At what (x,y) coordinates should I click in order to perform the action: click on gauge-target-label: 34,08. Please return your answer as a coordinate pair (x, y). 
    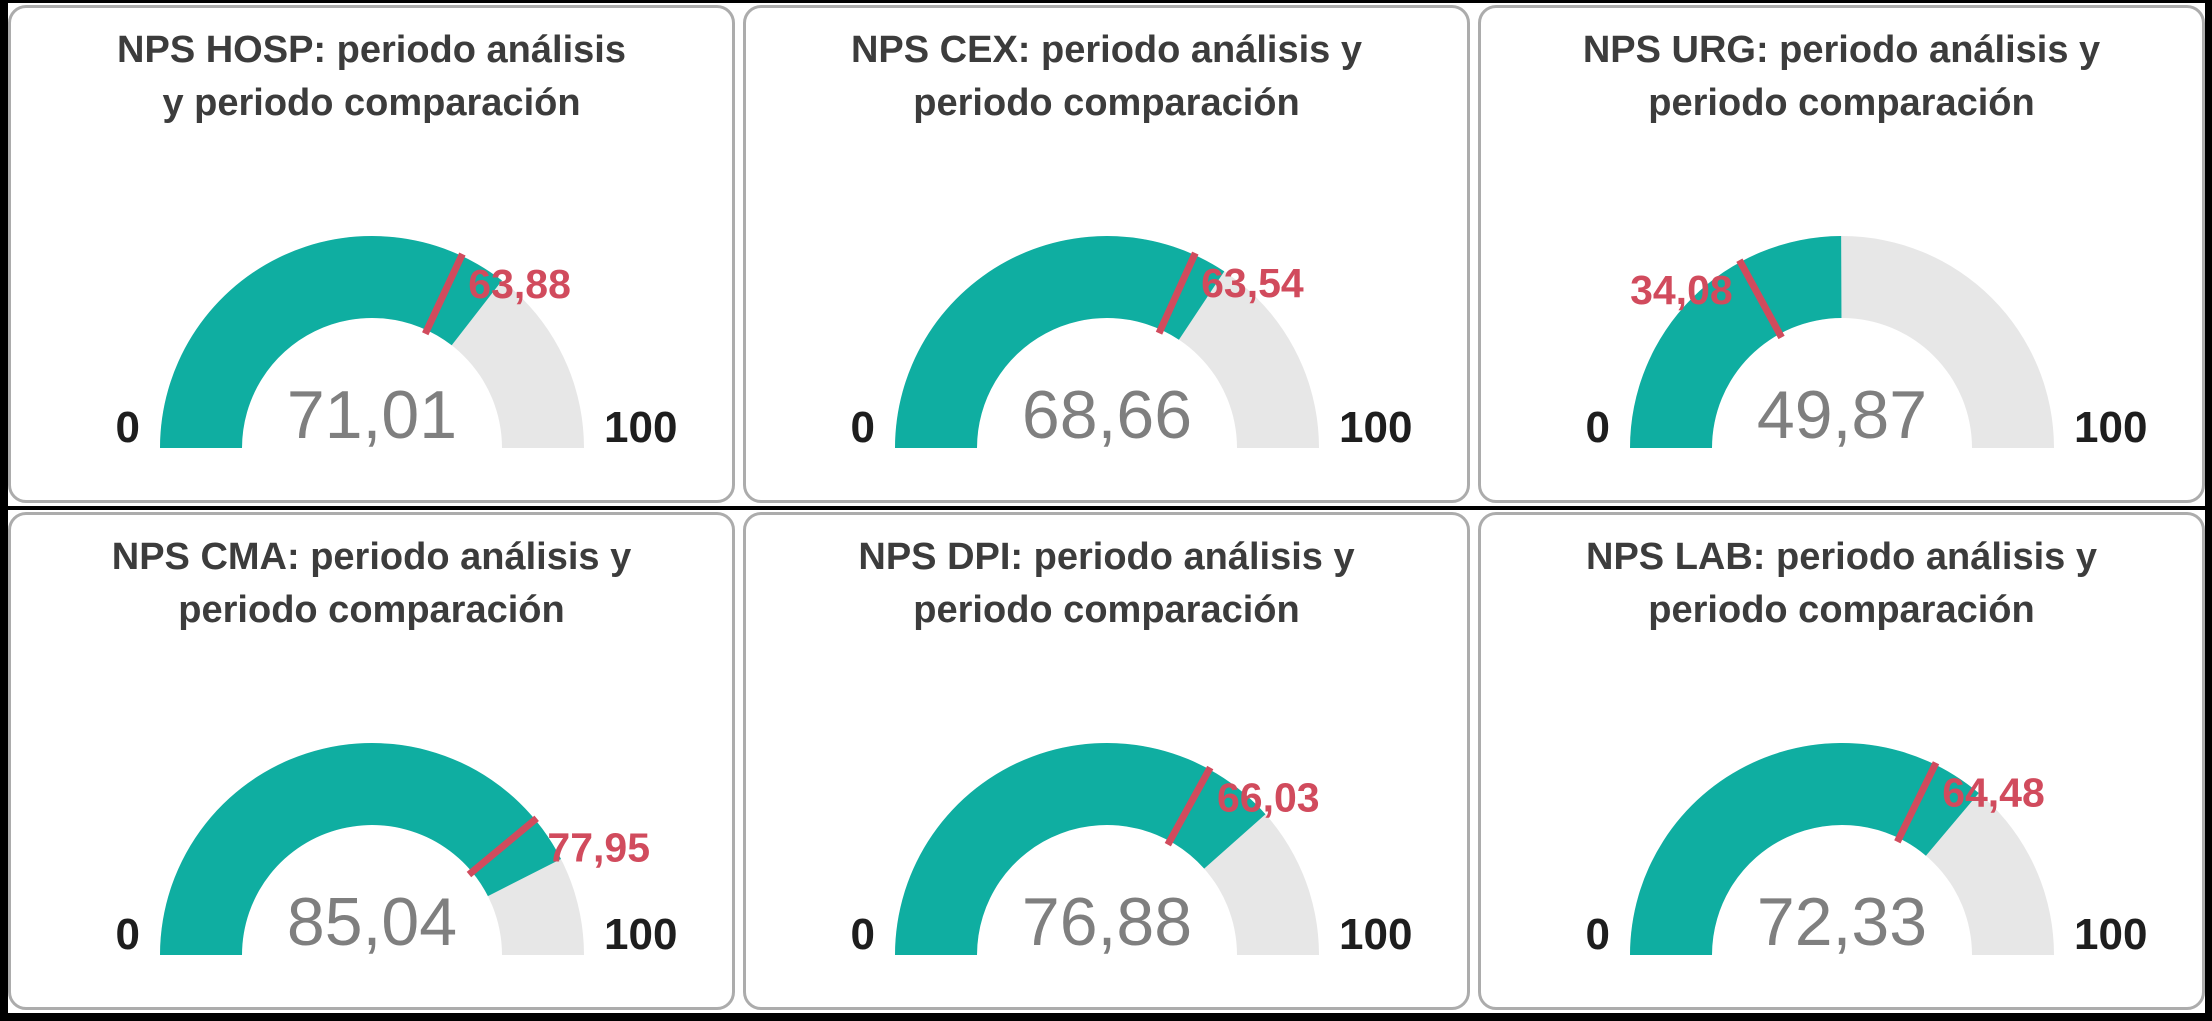
    Looking at the image, I should click on (1681, 290).